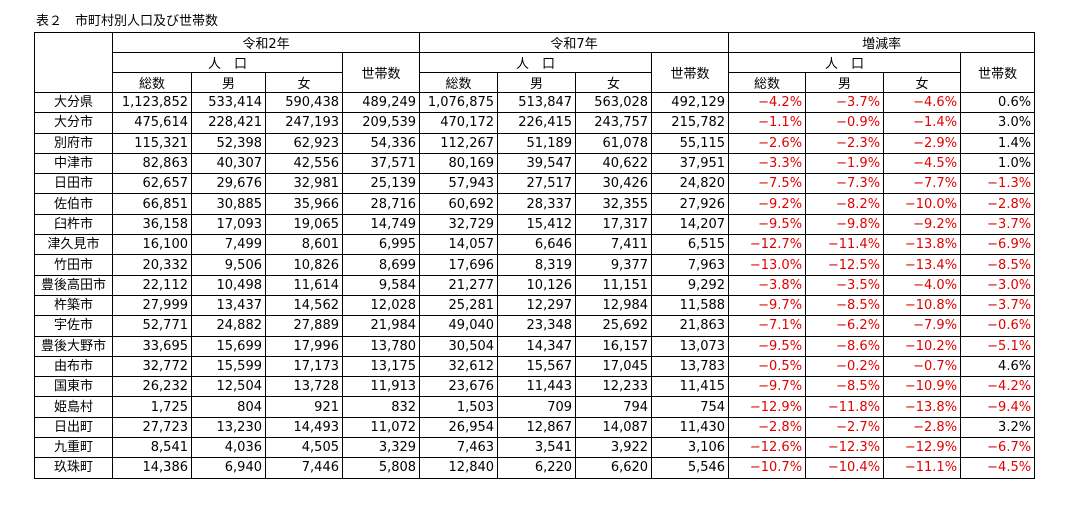 The image size is (1074, 531). I want to click on cell: 215,782, so click(690, 123).